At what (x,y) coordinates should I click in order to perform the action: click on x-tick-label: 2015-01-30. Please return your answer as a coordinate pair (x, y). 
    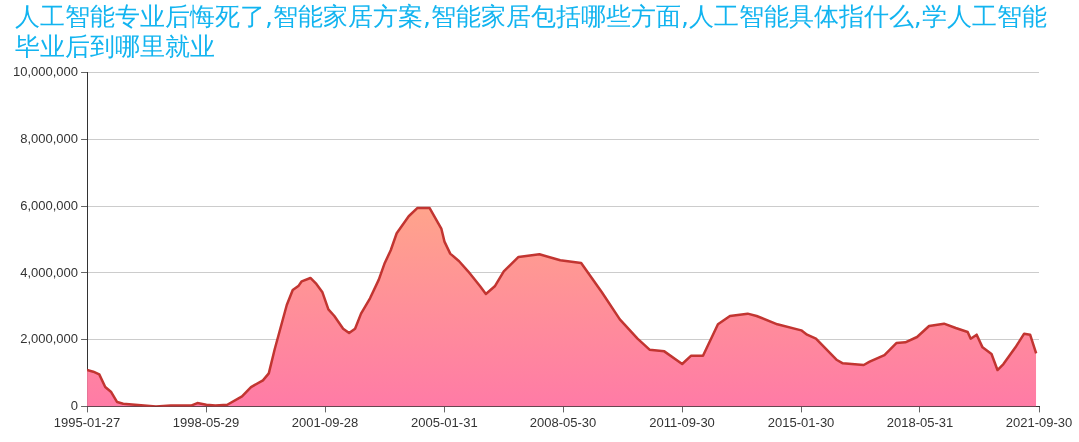
    Looking at the image, I should click on (801, 422).